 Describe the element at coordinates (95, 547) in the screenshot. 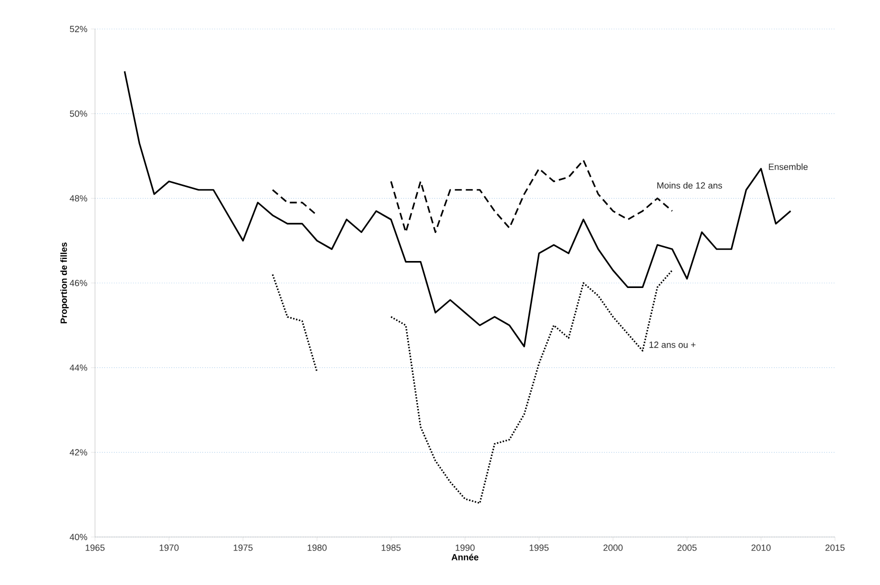

I see `x-tick-label: 1965` at that location.